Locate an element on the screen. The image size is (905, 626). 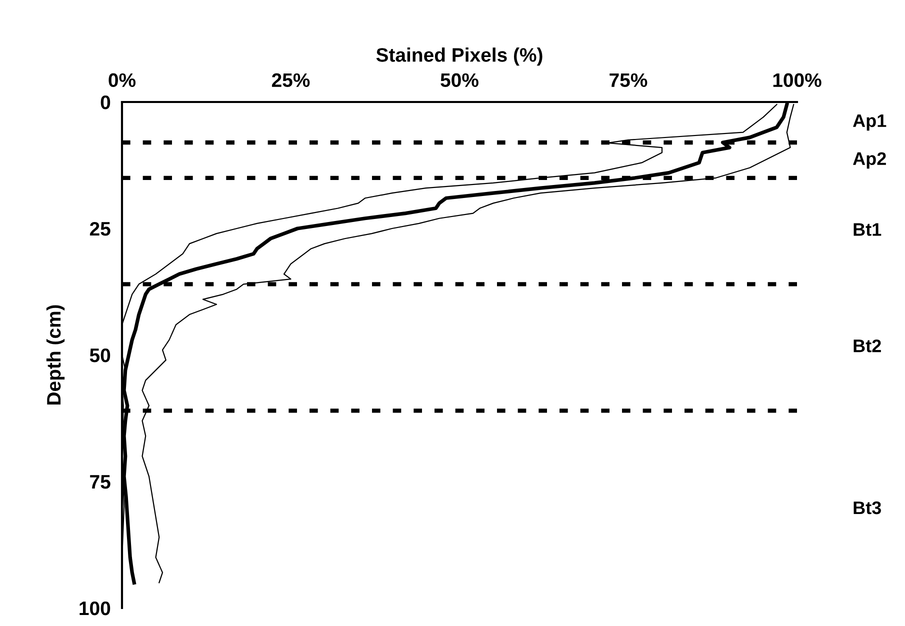
x-tick-label: 75% is located at coordinates (629, 80).